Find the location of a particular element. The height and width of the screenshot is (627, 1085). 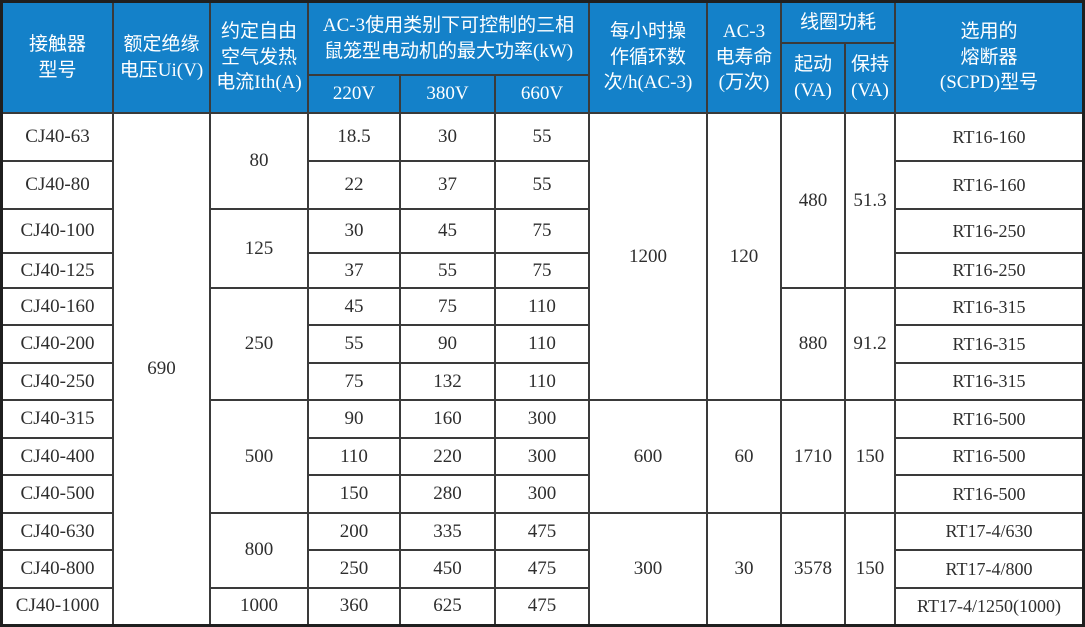

power-380v-cell: 220 is located at coordinates (447, 456).